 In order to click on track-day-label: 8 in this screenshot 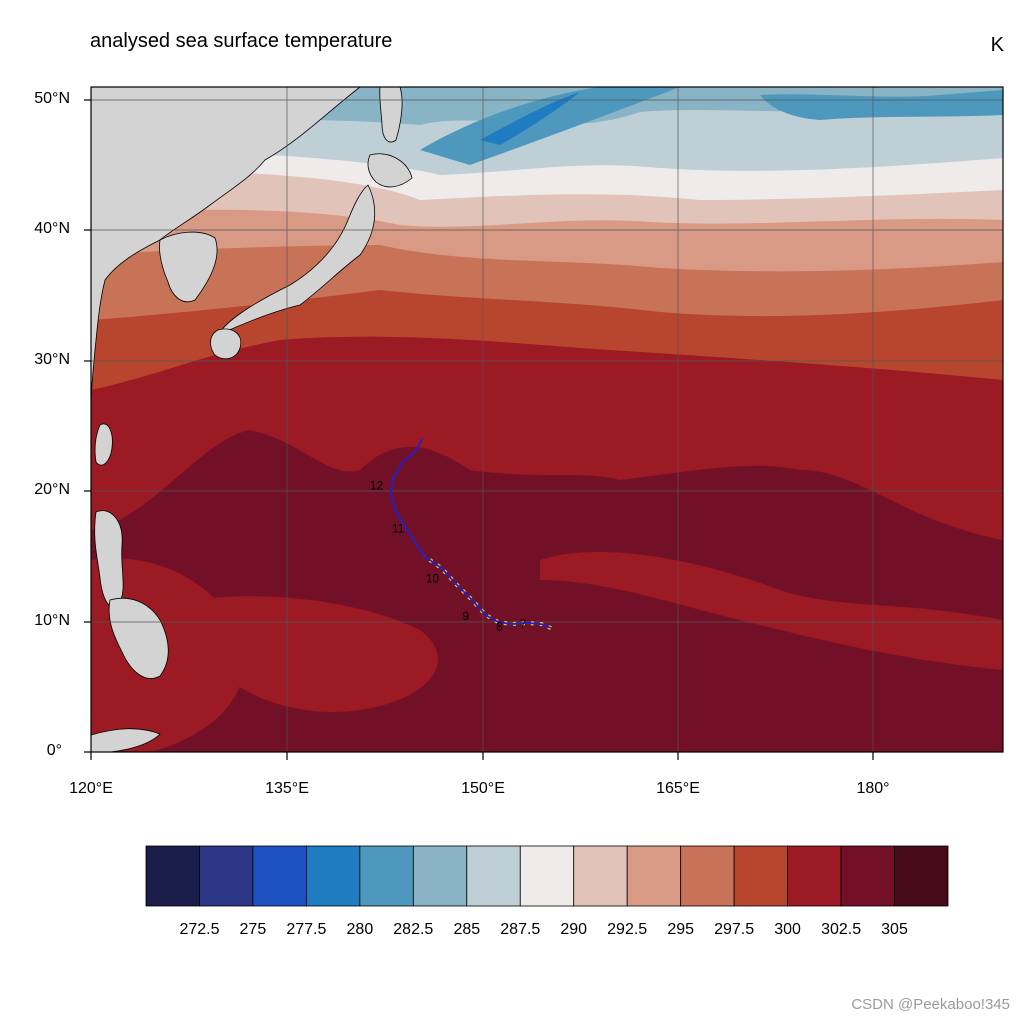, I will do `click(499, 627)`.